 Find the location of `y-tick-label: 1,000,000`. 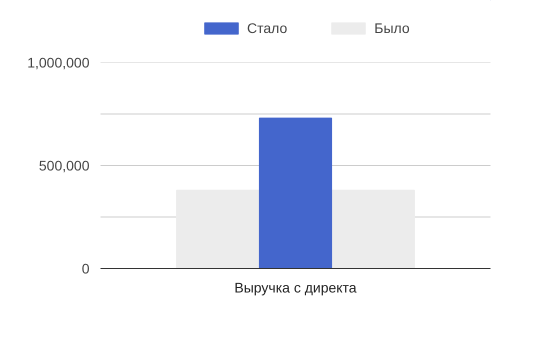

y-tick-label: 1,000,000 is located at coordinates (58, 62).